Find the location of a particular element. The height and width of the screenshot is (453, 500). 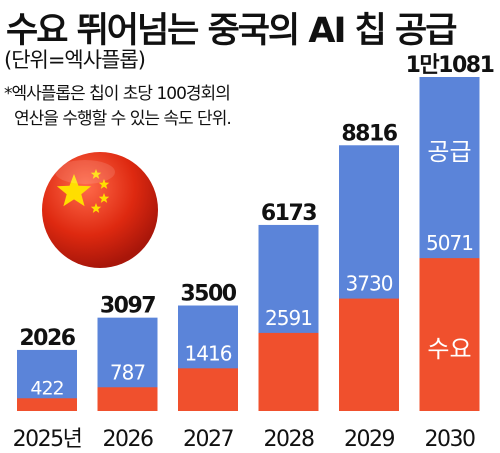

demand-value-label: 422 is located at coordinates (46, 388).